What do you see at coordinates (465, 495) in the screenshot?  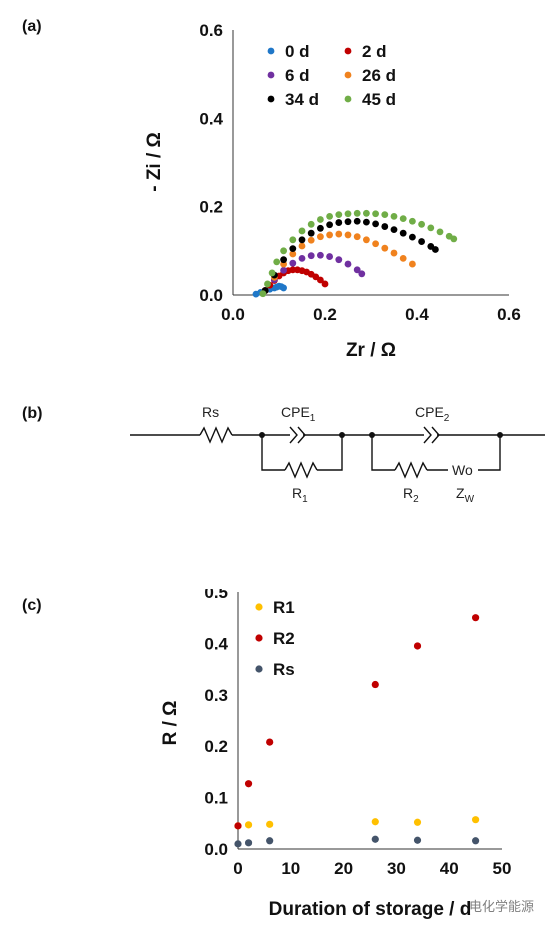 I see `label-zw: ZW` at bounding box center [465, 495].